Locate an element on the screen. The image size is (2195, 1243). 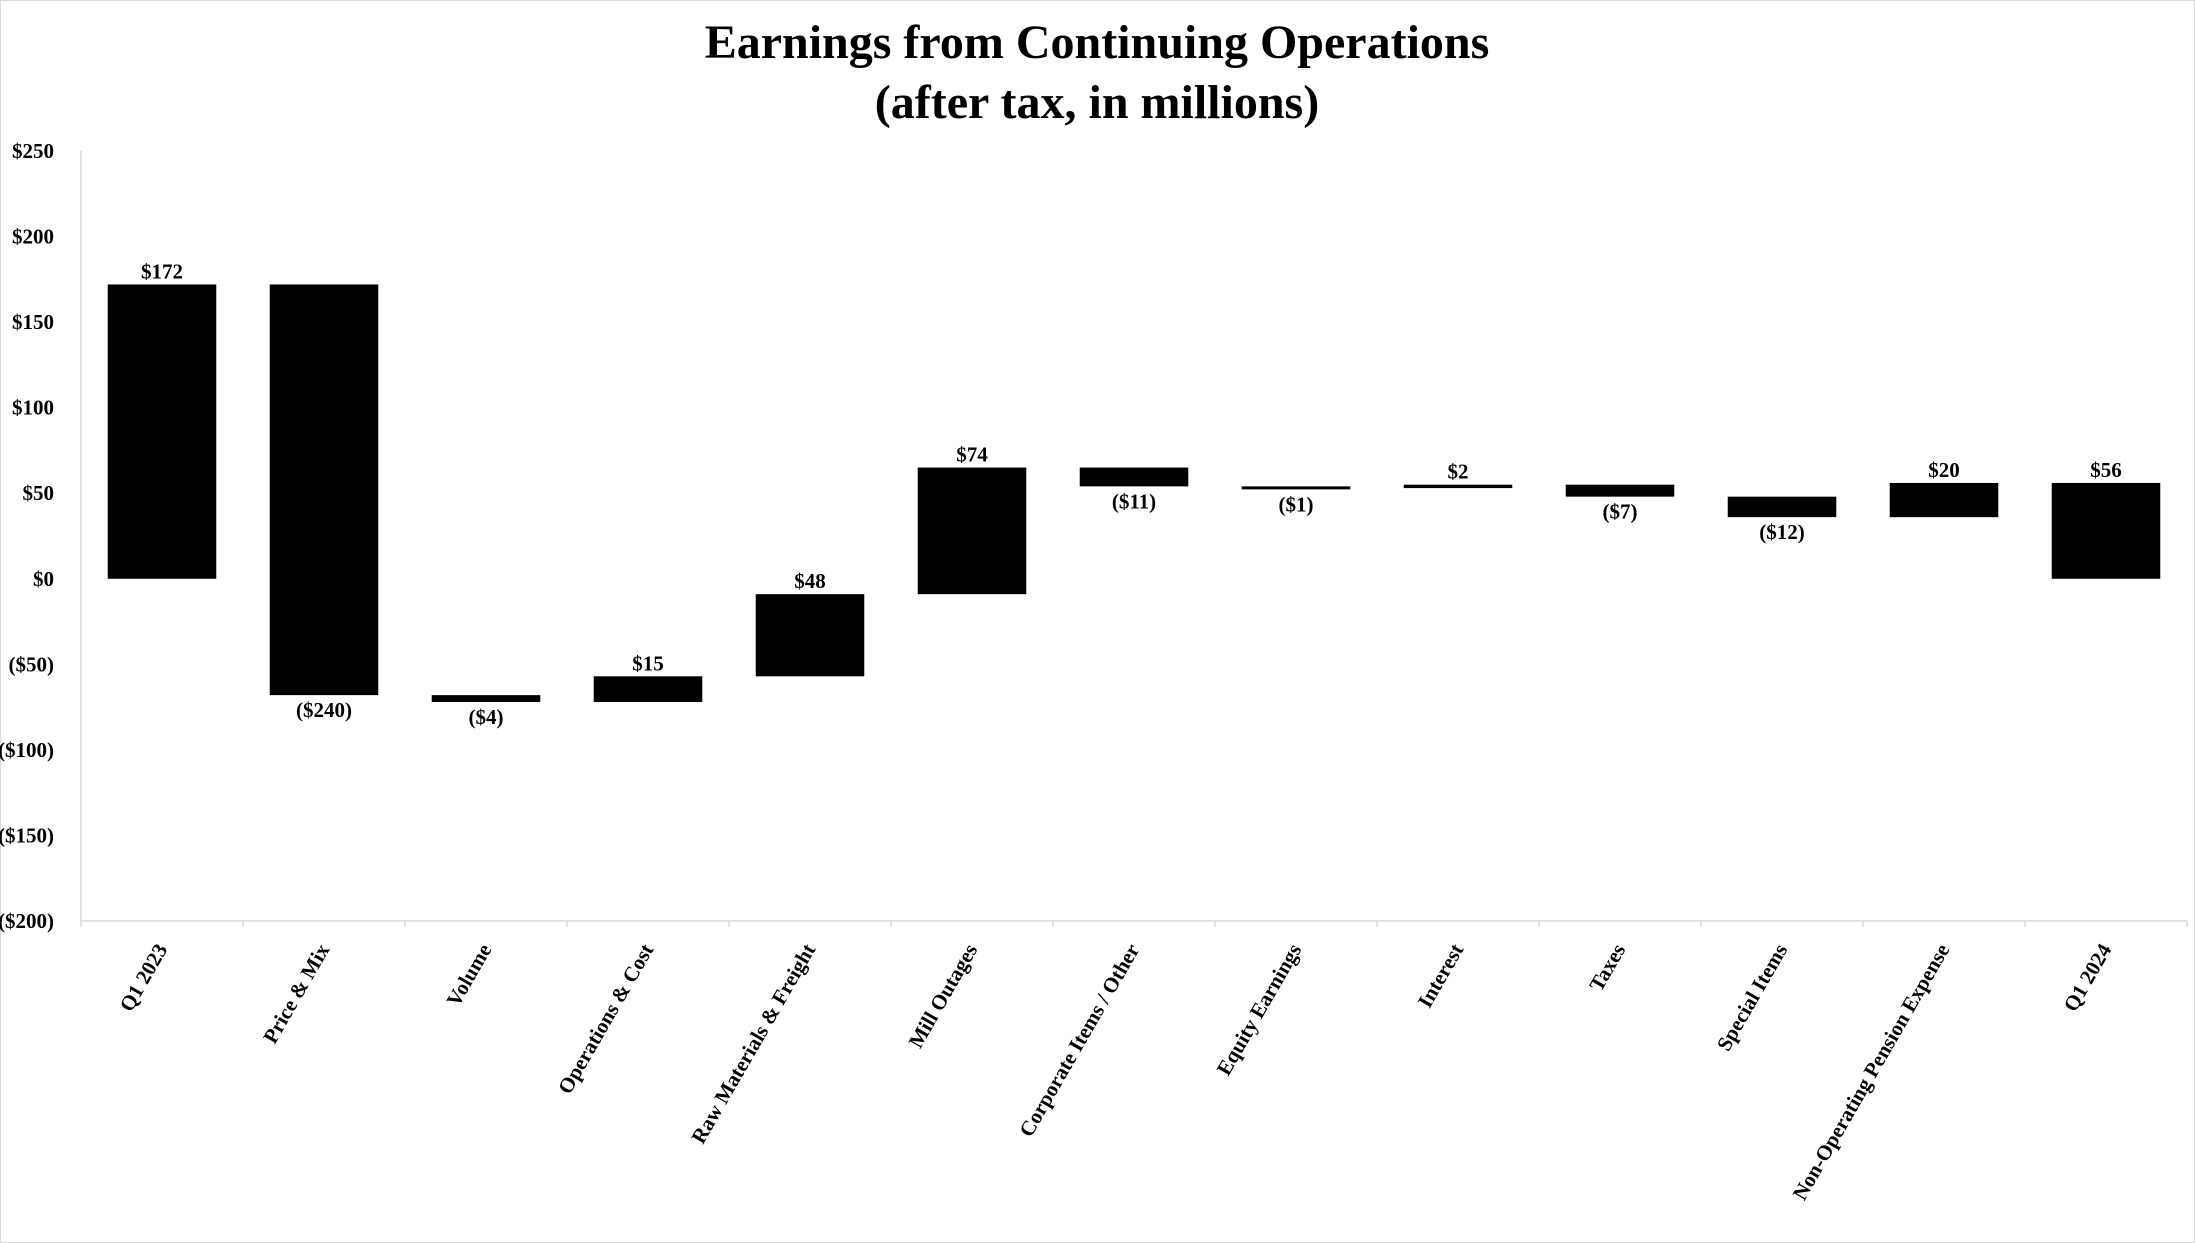
y-tick-label: $50 is located at coordinates (39, 493).